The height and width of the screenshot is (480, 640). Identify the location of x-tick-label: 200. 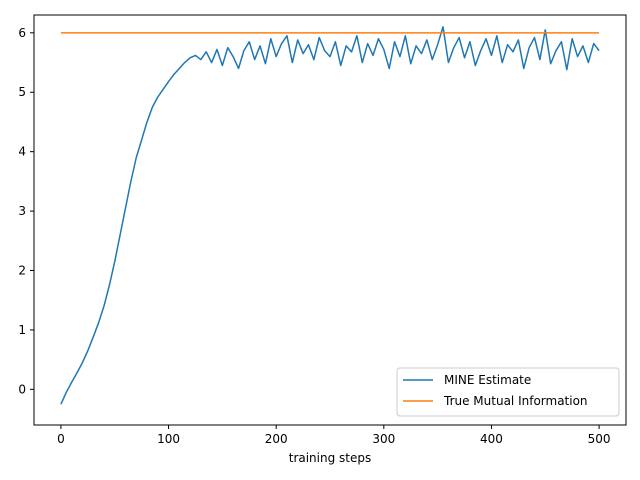
(276, 439).